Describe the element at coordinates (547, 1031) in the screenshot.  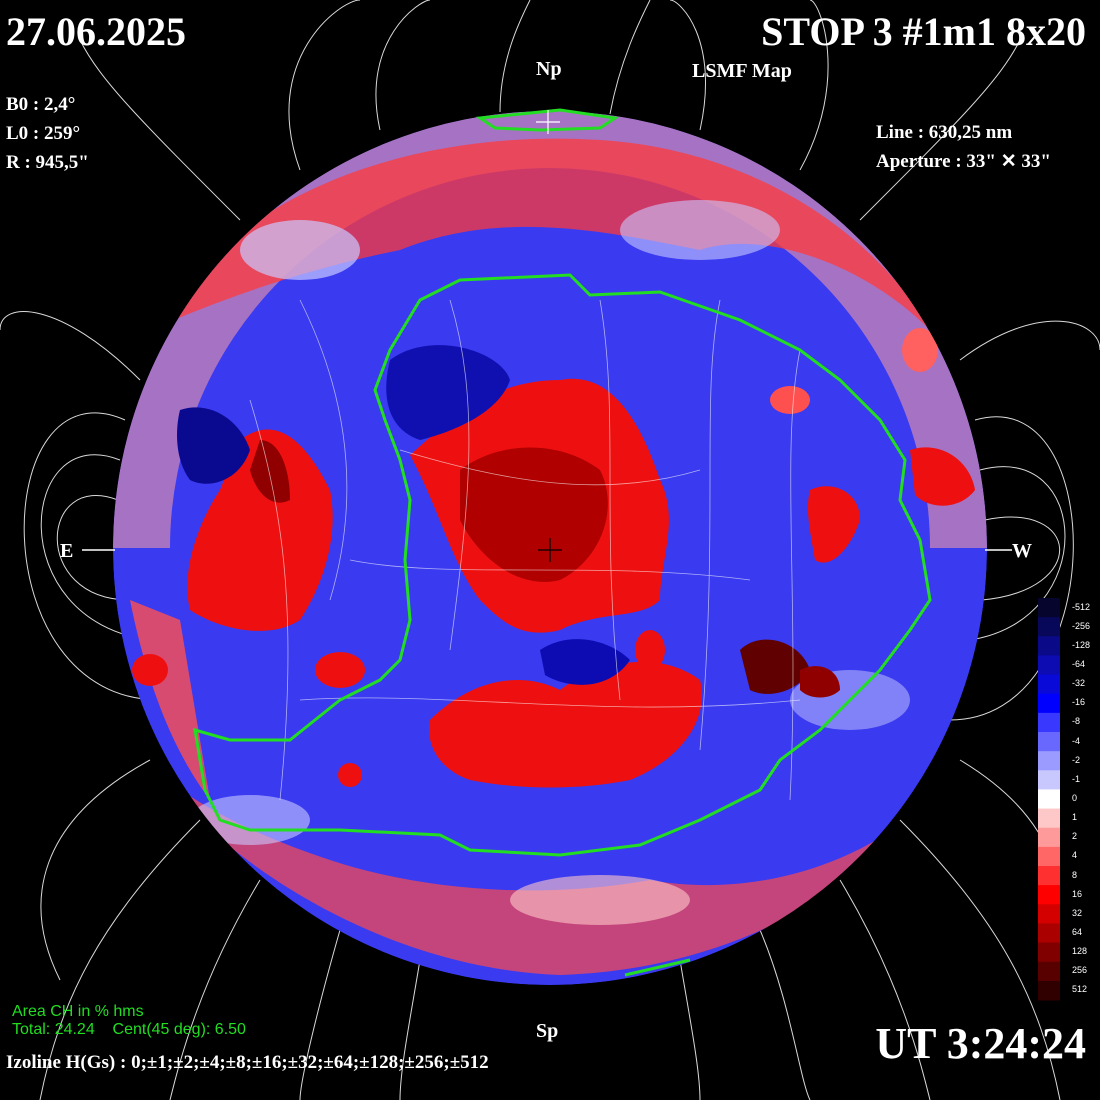
I see `south-pole-label: Sp` at that location.